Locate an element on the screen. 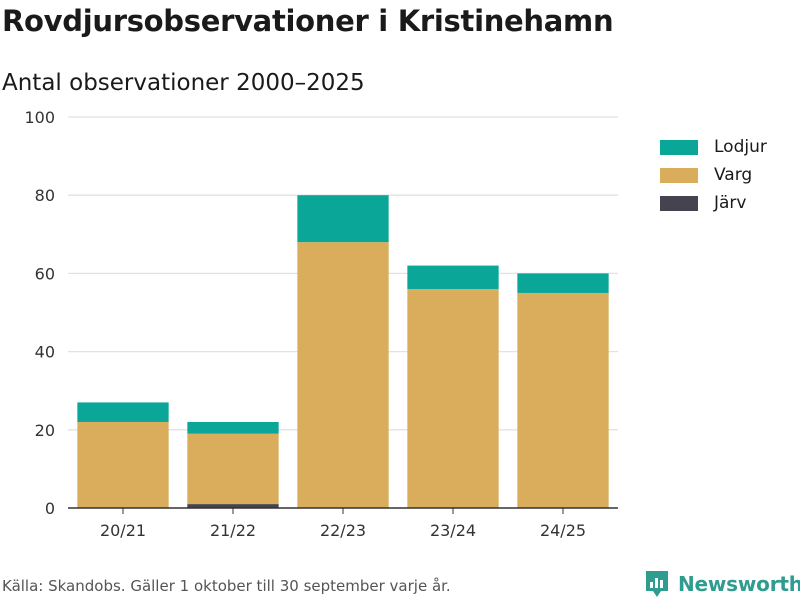 The height and width of the screenshot is (600, 800). y-tick-label: 100 is located at coordinates (39, 117).